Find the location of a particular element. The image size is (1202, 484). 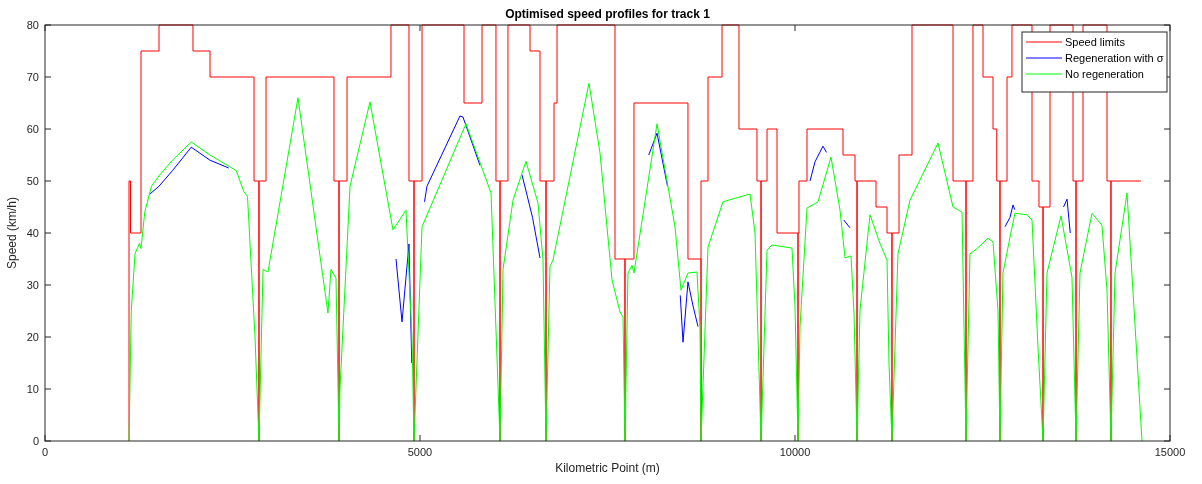

legend-label: Regeneration with σ is located at coordinates (1114, 58).